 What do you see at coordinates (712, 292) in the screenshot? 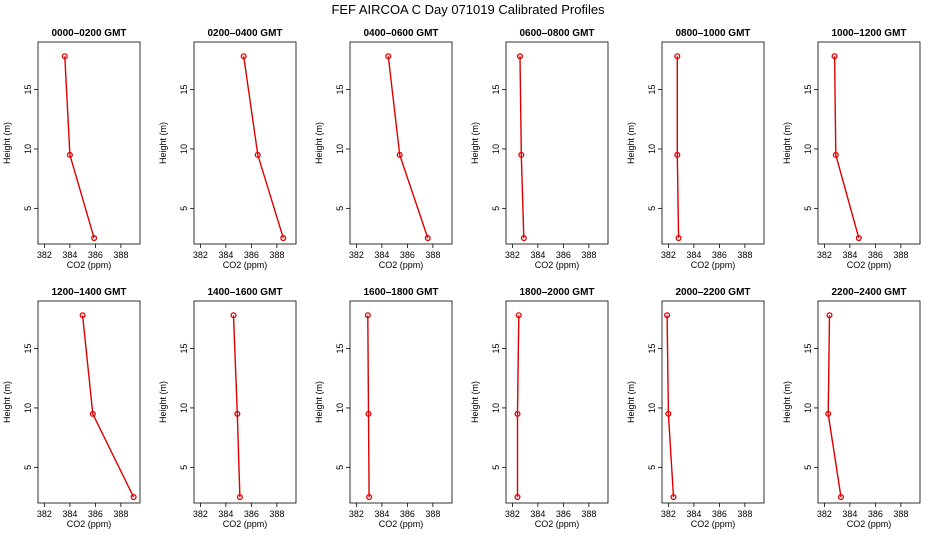
I see `panel-title: 2000–2200 GMT` at bounding box center [712, 292].